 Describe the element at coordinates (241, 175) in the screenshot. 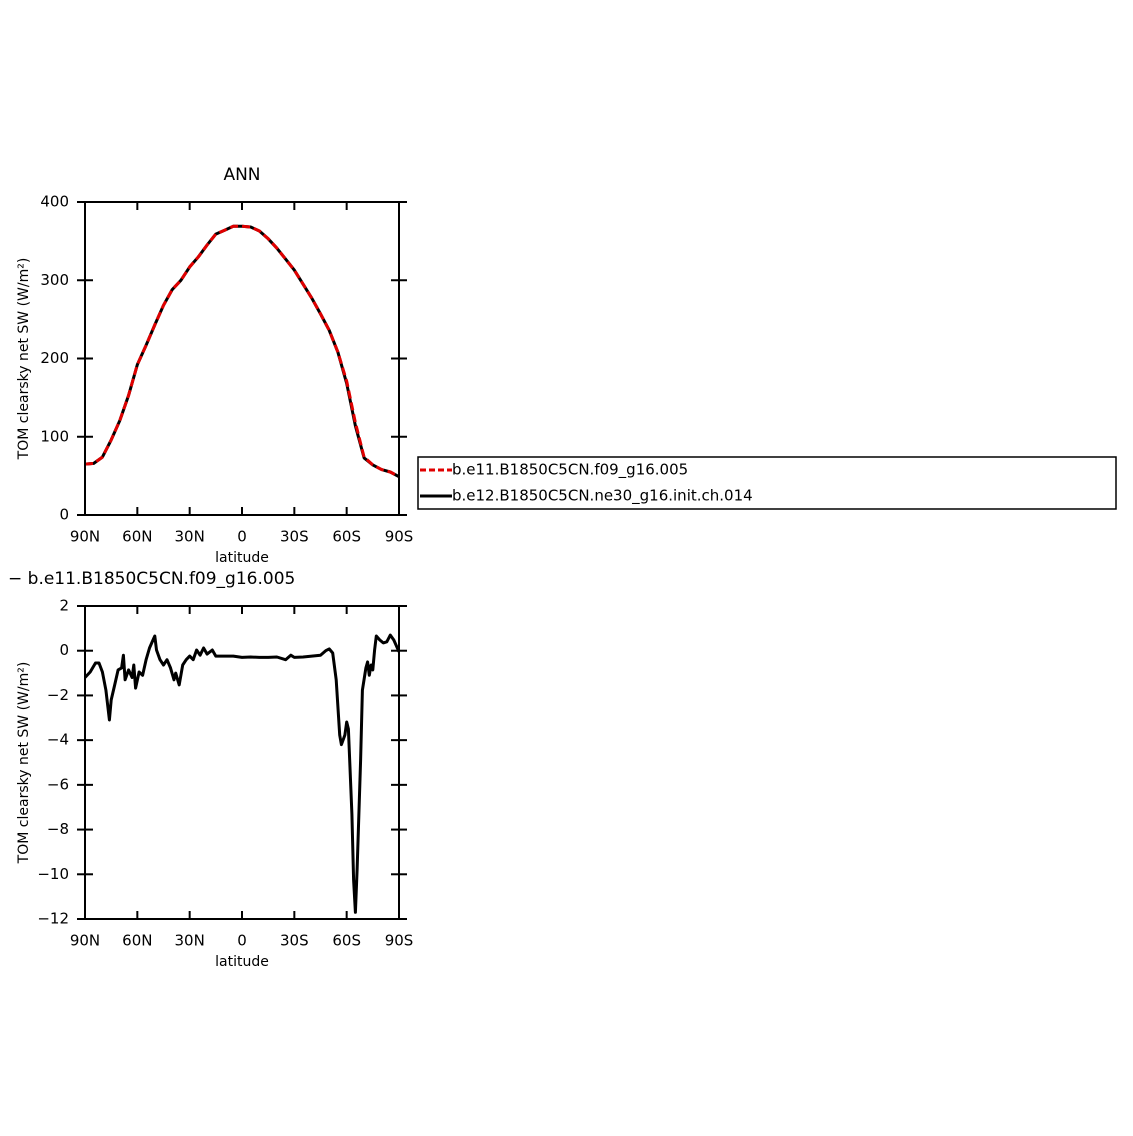

I see `chart-title: ANN` at that location.